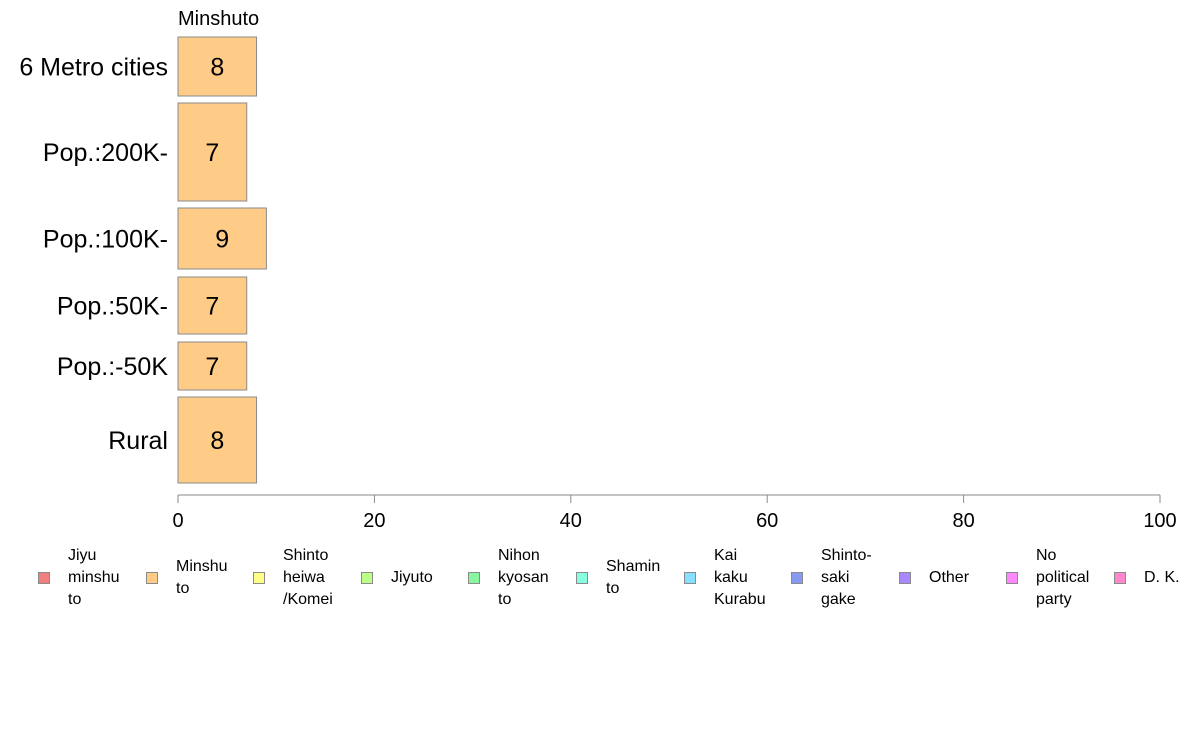 The width and height of the screenshot is (1188, 736). I want to click on x-axis-ticks: 0 20 40 60 80 100, so click(674, 513).